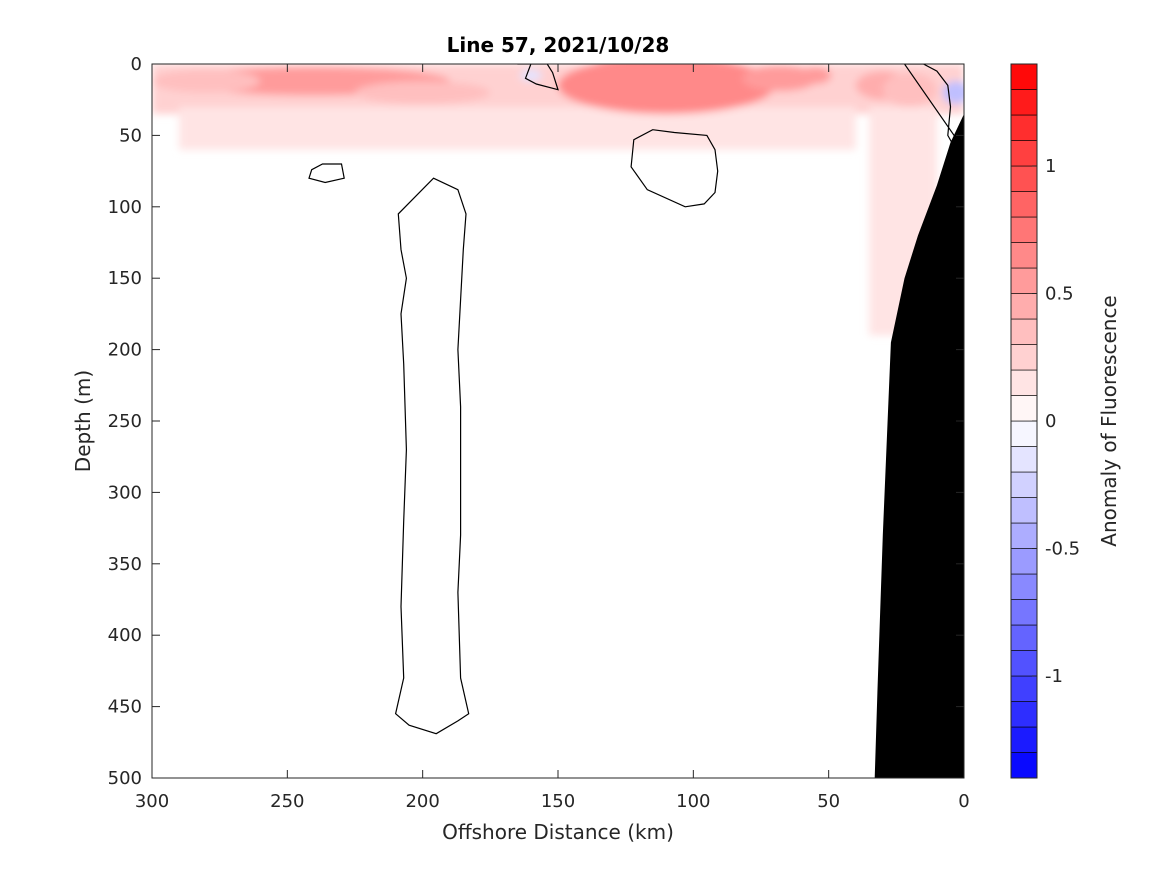 This screenshot has width=1167, height=875. Describe the element at coordinates (693, 801) in the screenshot. I see `x-tick-label: 100` at that location.